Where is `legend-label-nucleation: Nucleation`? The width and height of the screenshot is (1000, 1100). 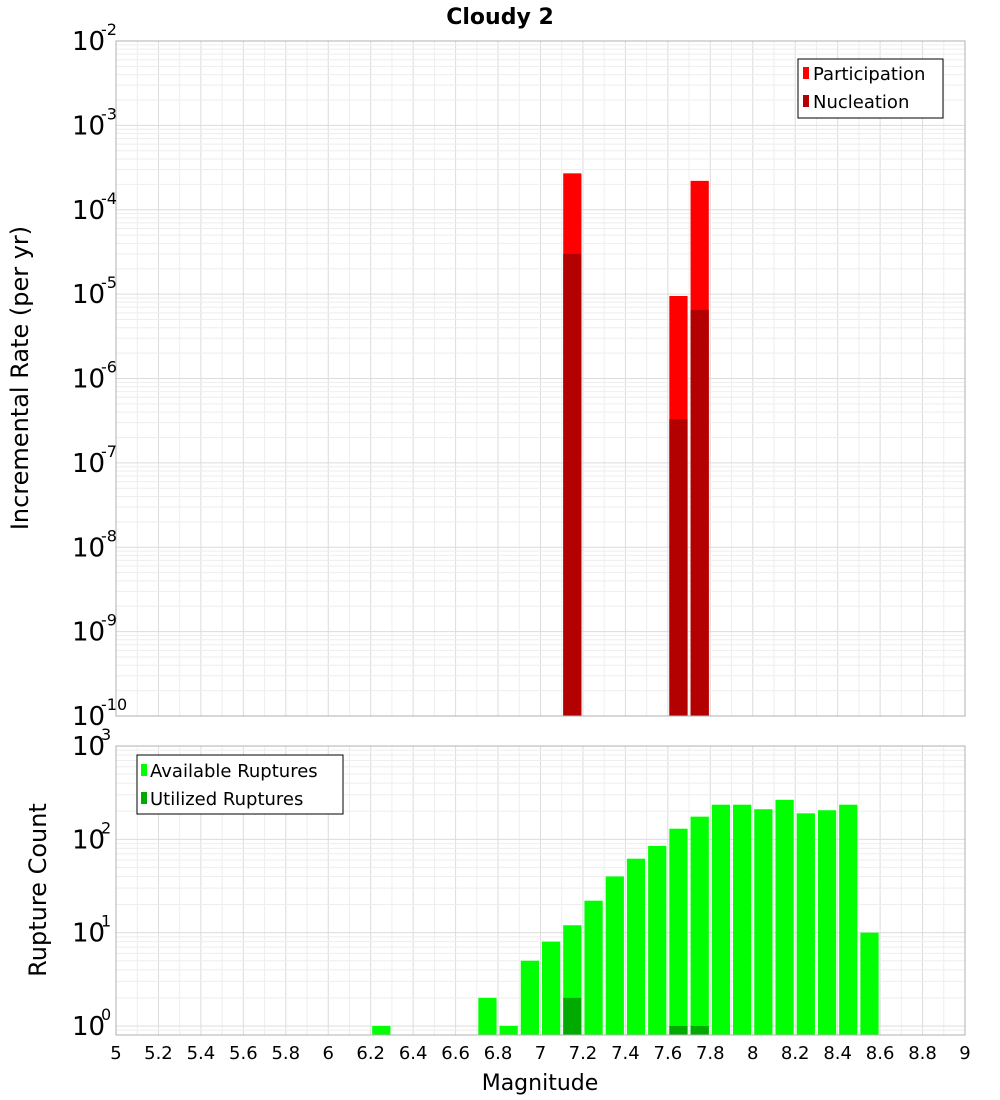
legend-label-nucleation: Nucleation is located at coordinates (861, 102).